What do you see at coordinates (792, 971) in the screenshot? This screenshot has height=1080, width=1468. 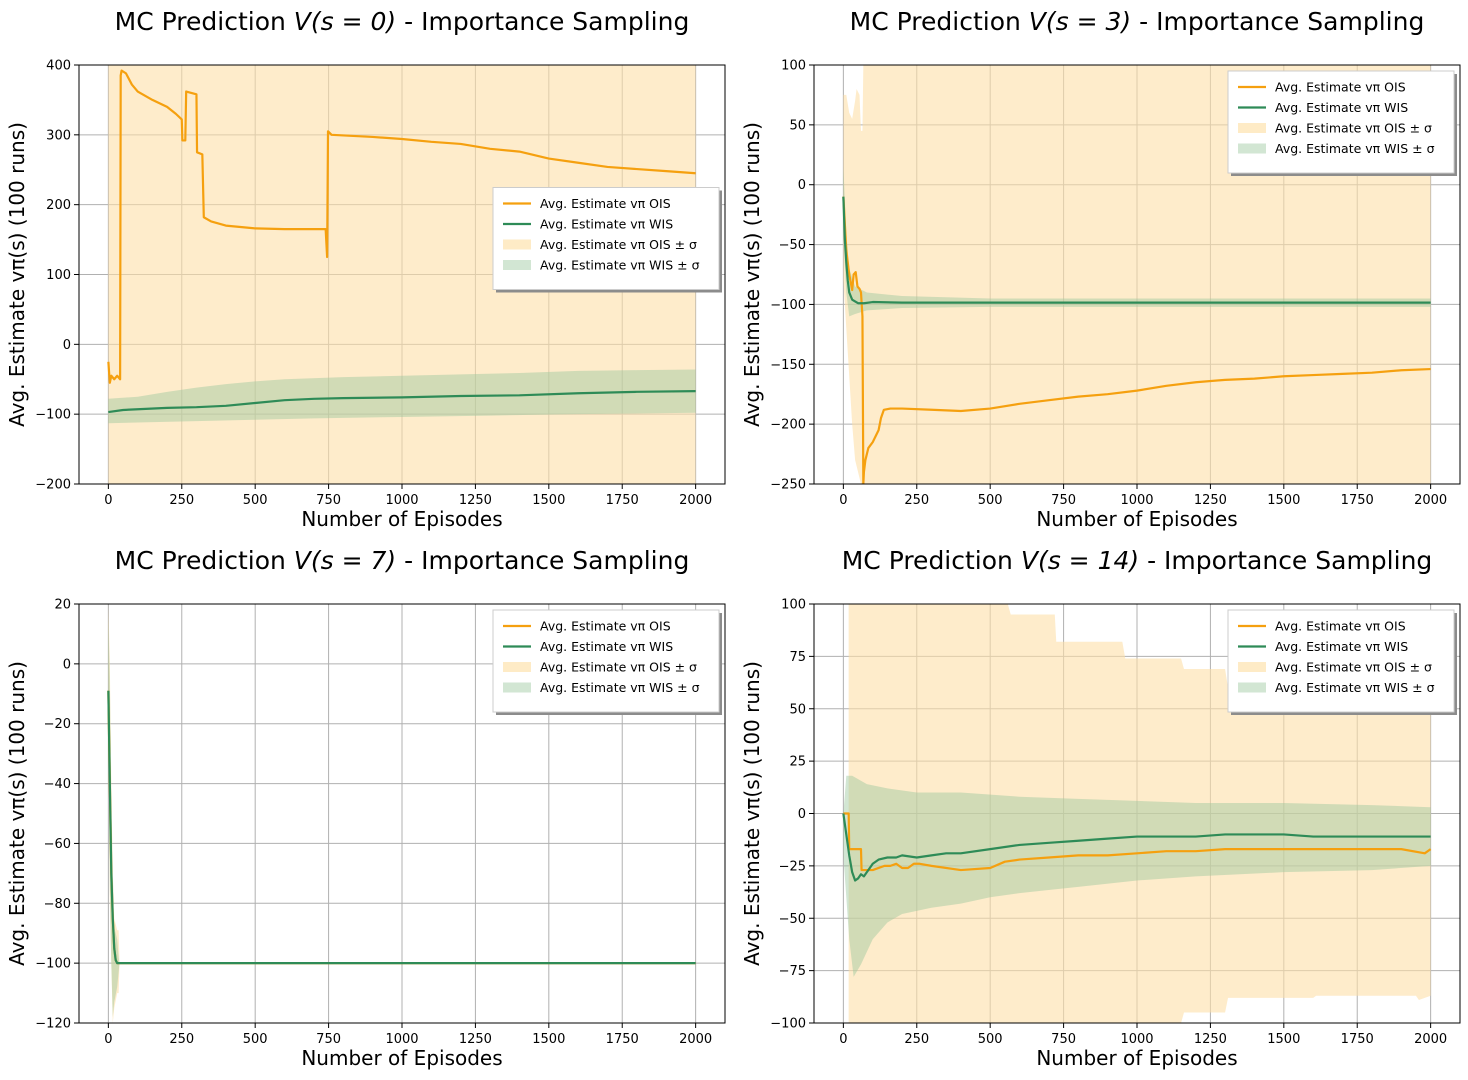 I see `y-tick-label: −75` at bounding box center [792, 971].